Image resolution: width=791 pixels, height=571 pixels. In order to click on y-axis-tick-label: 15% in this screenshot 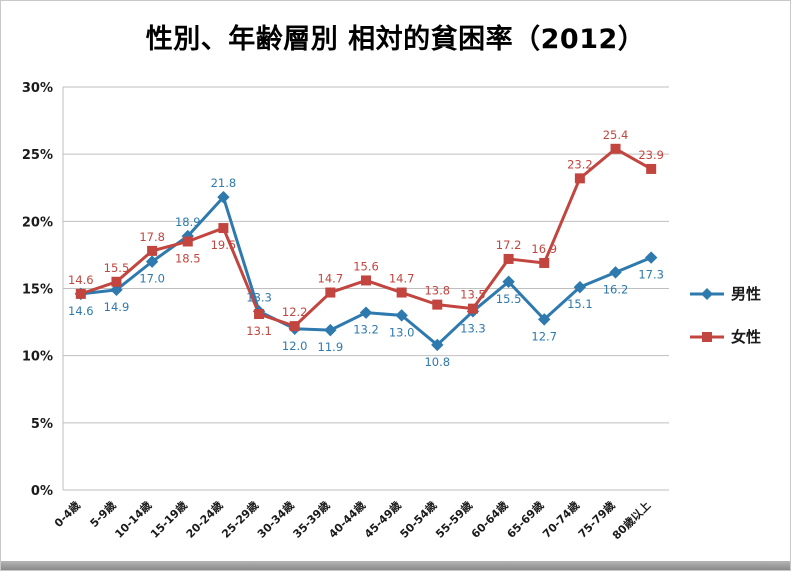, I will do `click(37, 290)`.